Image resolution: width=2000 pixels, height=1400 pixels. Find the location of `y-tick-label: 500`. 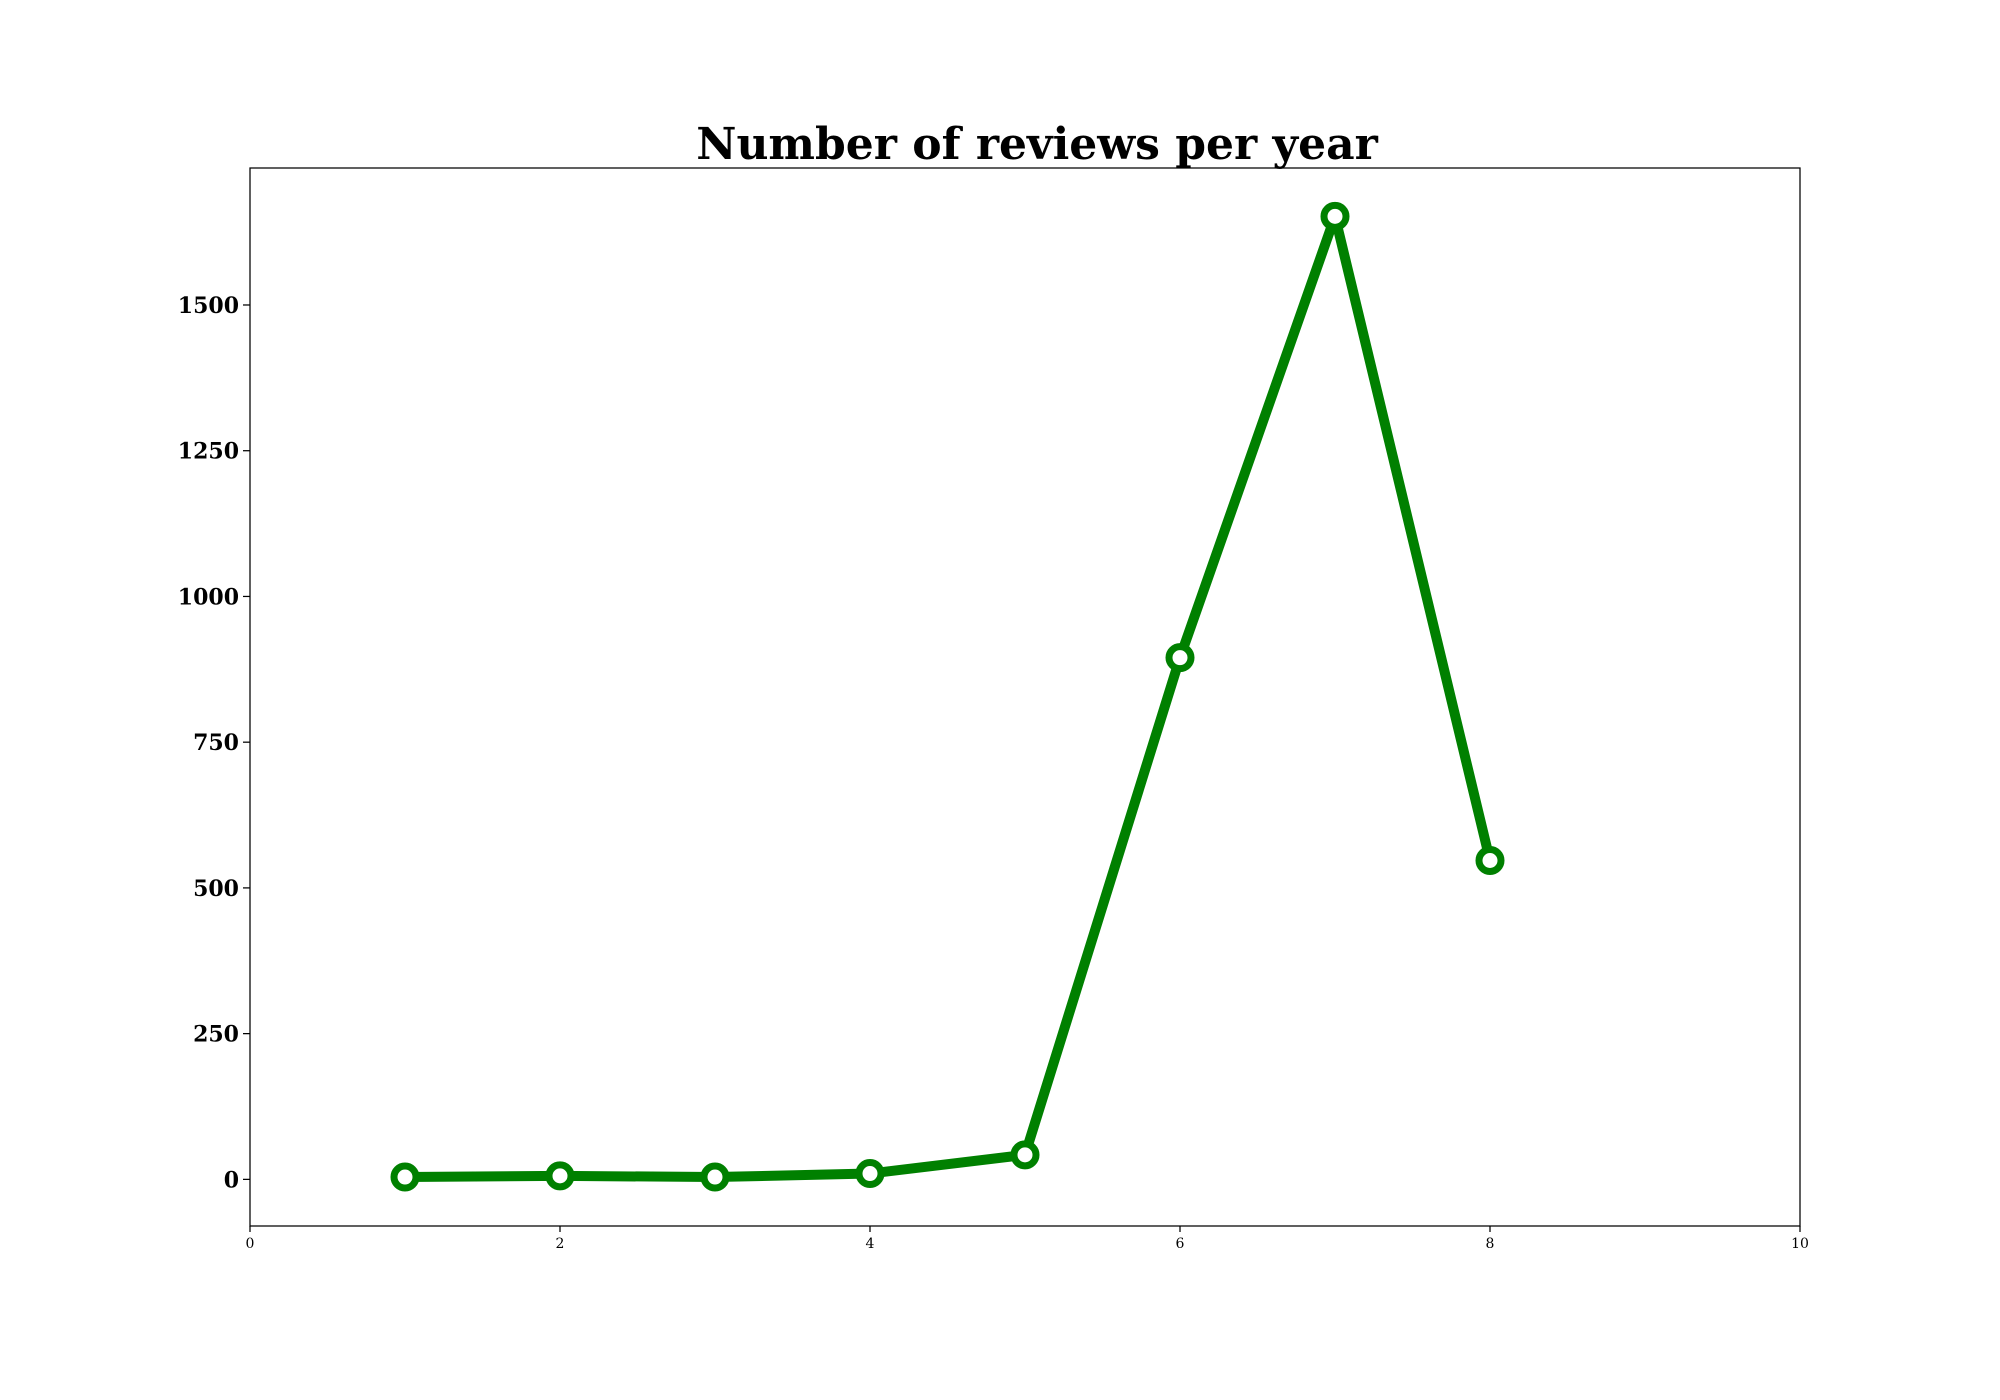

y-tick-label: 500 is located at coordinates (216, 889).